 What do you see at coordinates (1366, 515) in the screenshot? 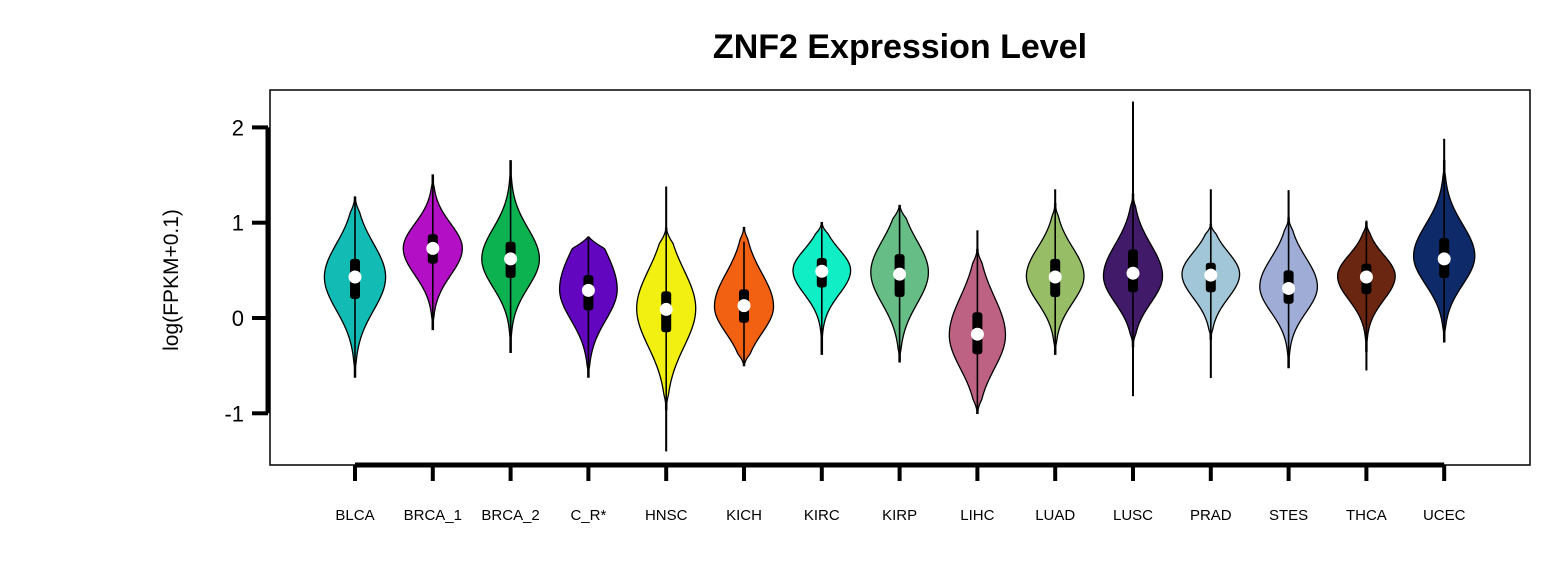
I see `x-tick-label: THCA` at bounding box center [1366, 515].